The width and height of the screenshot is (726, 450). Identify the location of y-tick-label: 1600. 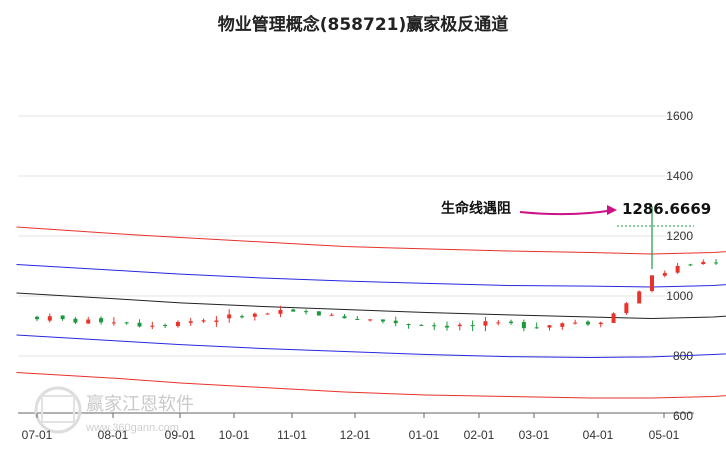
(679, 116).